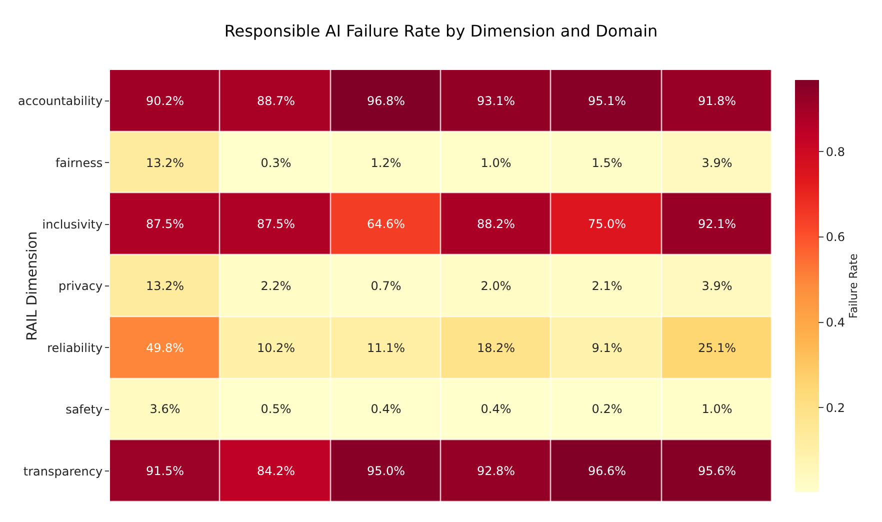 This screenshot has height=522, width=882. Describe the element at coordinates (496, 471) in the screenshot. I see `data-label: 92.8%` at that location.